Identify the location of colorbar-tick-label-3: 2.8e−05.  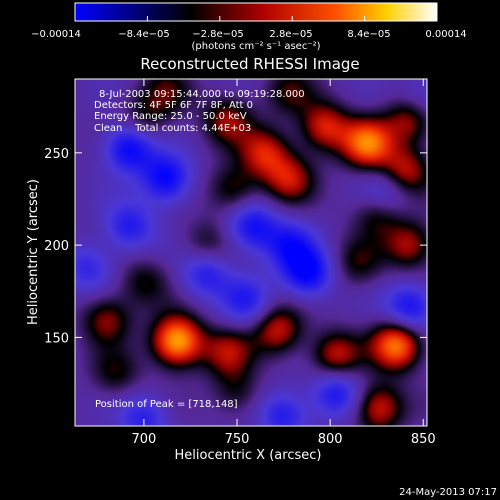
(290, 34).